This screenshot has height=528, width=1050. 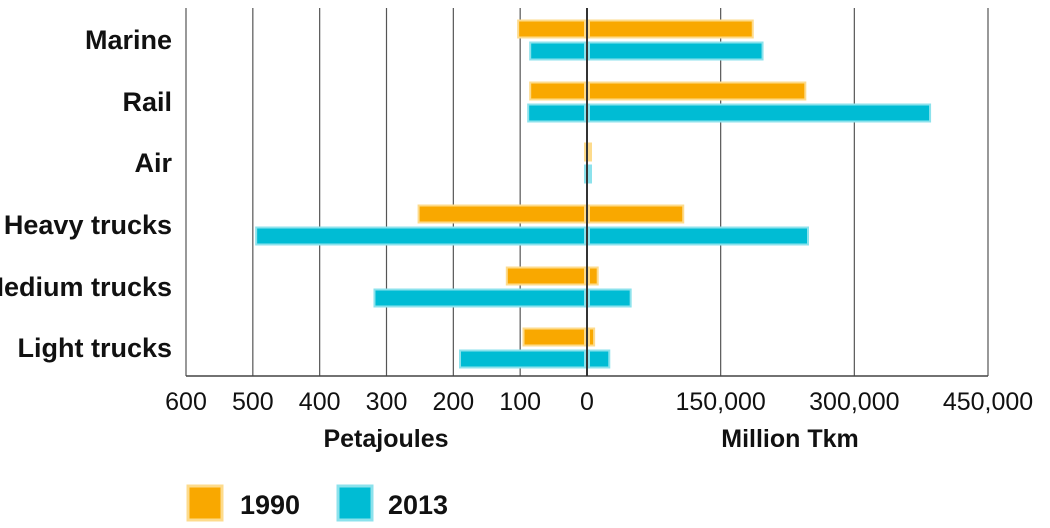 What do you see at coordinates (522, 359) in the screenshot?
I see `bar-left-light-trucks-2013` at bounding box center [522, 359].